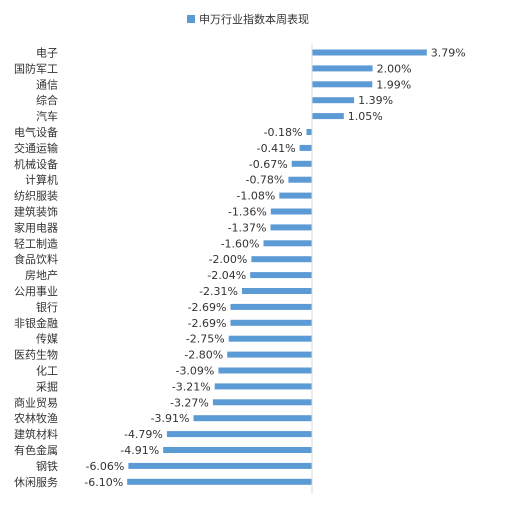 Image resolution: width=510 pixels, height=511 pixels. Describe the element at coordinates (41, 275) in the screenshot. I see `category-label: 房地产` at that location.